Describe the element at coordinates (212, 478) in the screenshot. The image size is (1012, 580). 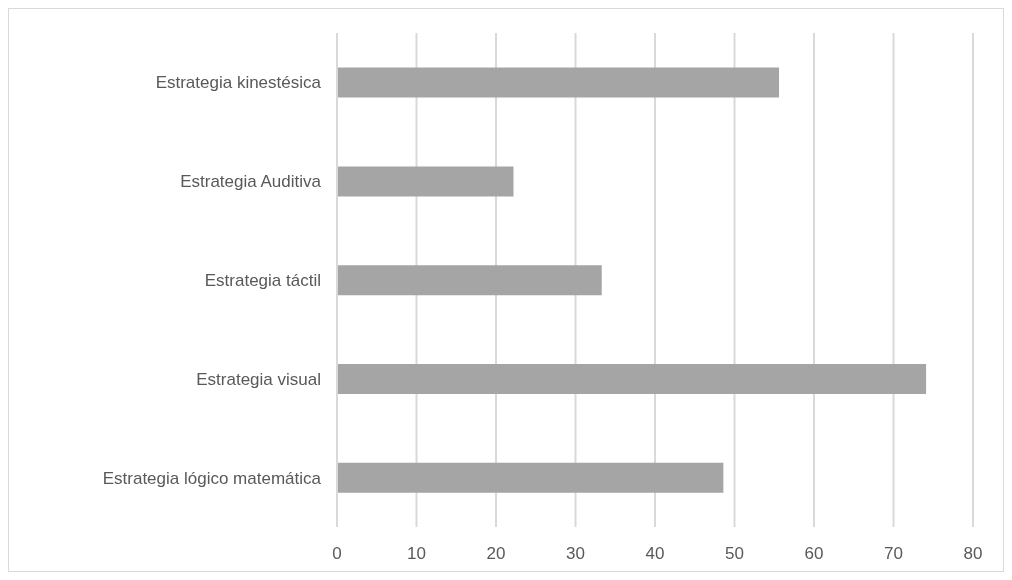
I see `y-tick-label: Estrategia lógico matemática` at that location.